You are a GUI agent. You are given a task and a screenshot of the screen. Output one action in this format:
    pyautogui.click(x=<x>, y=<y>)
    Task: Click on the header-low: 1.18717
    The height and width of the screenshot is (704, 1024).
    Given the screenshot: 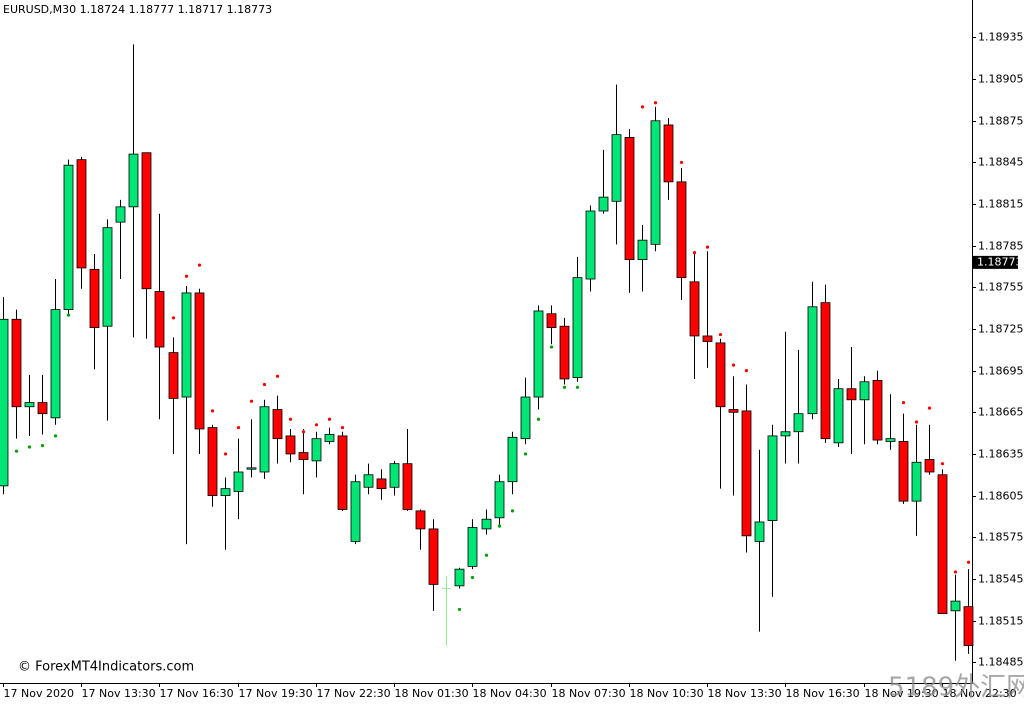 What is the action you would take?
    pyautogui.click(x=201, y=9)
    